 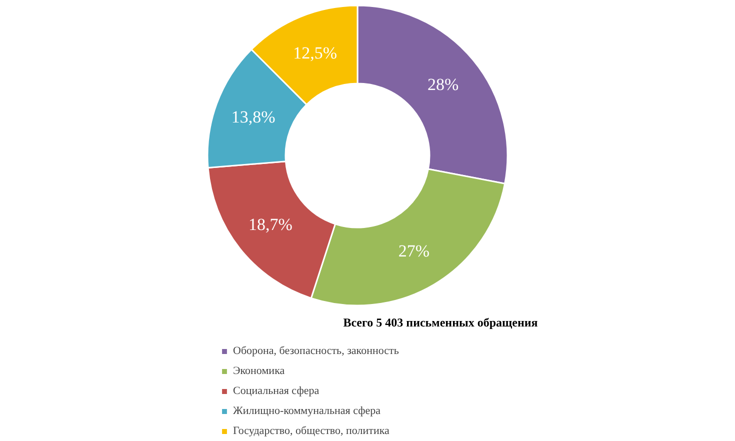 I want to click on legend-label: Социальная сфера, so click(x=276, y=391).